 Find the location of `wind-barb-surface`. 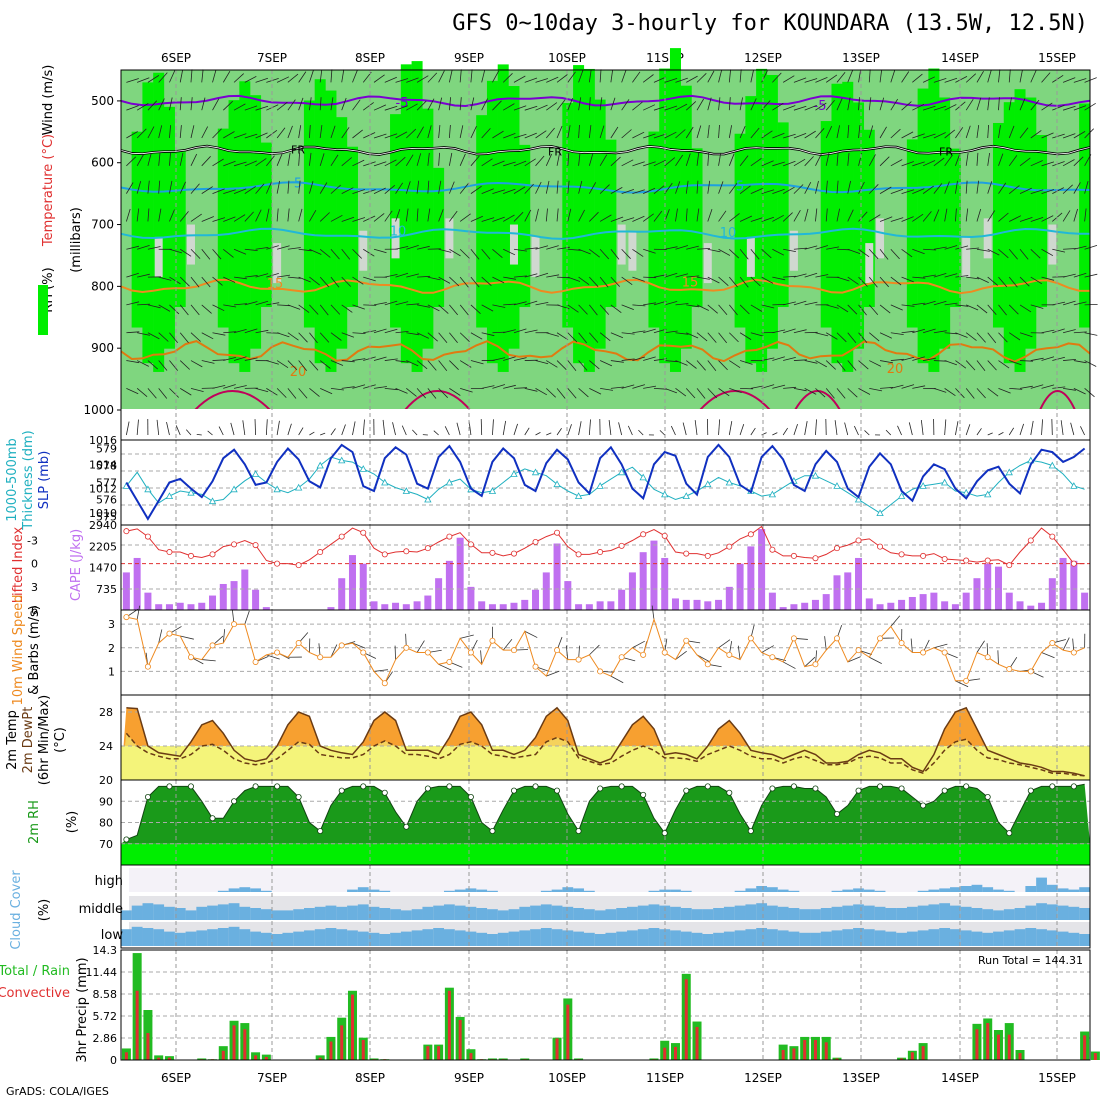

wind-barb-surface is located at coordinates (742, 429).